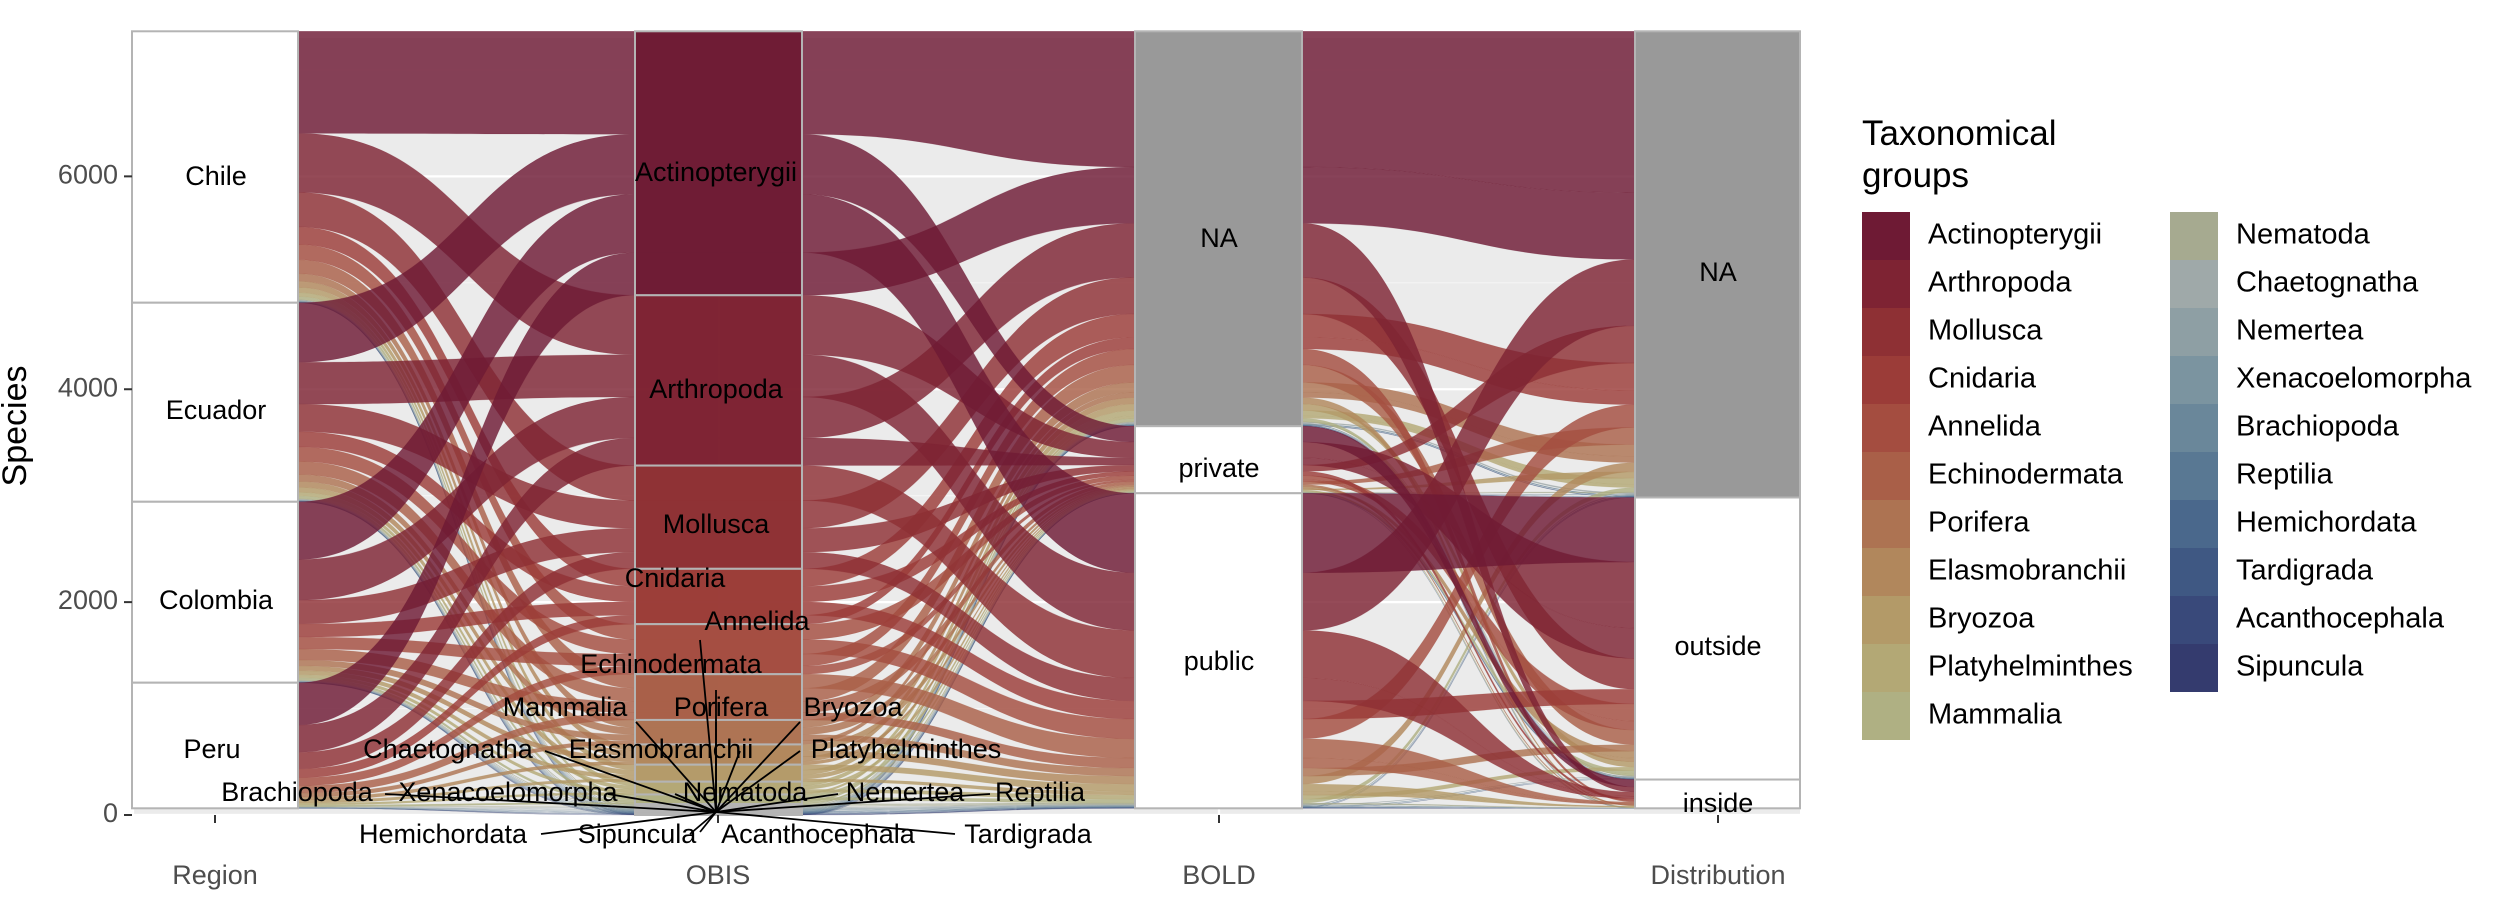 The width and height of the screenshot is (2500, 905). What do you see at coordinates (2015, 235) in the screenshot?
I see `legend-label-actinopterygii: Actinopterygii` at bounding box center [2015, 235].